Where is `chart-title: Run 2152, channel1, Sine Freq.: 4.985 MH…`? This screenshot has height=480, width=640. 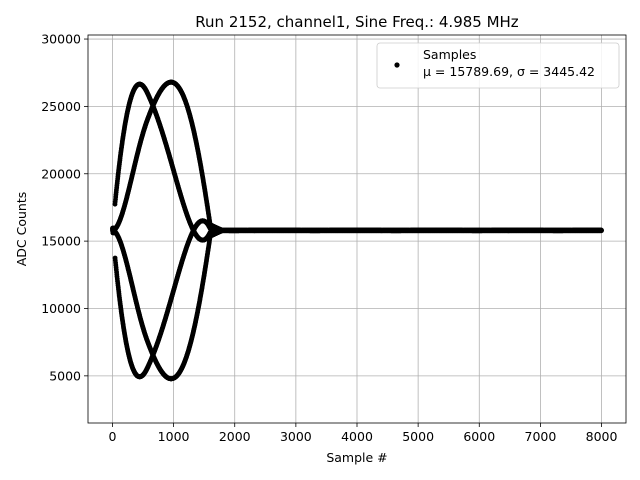 chart-title: Run 2152, channel1, Sine Freq.: 4.985 MH… is located at coordinates (357, 22).